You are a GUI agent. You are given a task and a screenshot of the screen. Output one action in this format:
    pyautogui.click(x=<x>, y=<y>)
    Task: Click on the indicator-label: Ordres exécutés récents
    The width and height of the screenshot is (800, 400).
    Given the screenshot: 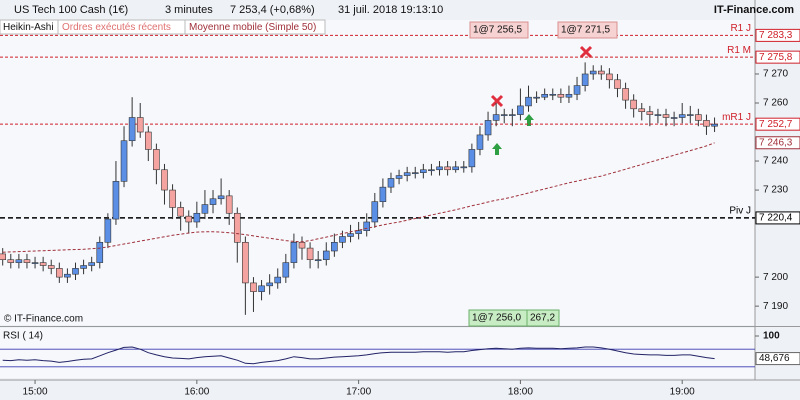 What is the action you would take?
    pyautogui.click(x=116, y=27)
    